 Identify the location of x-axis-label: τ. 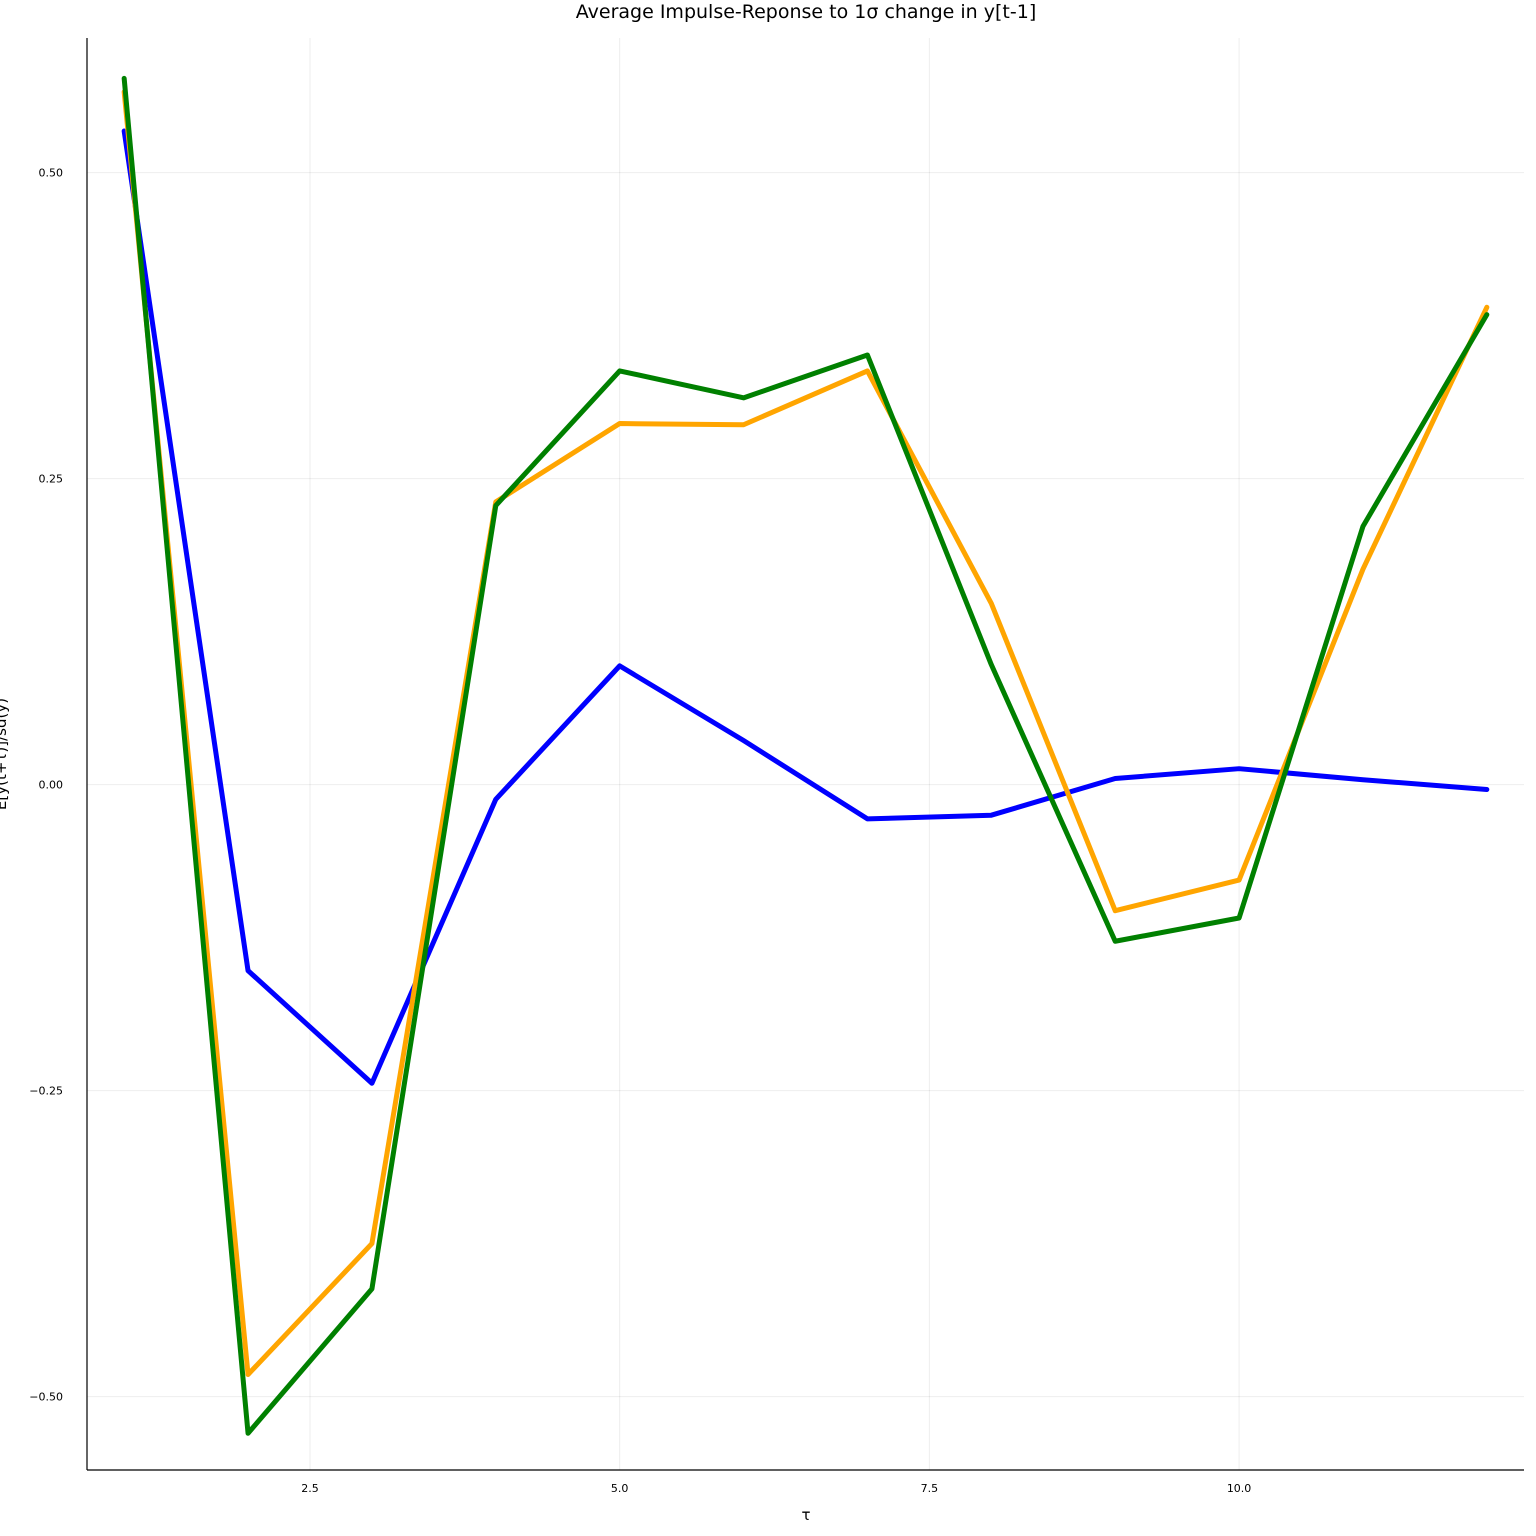
(805, 1515).